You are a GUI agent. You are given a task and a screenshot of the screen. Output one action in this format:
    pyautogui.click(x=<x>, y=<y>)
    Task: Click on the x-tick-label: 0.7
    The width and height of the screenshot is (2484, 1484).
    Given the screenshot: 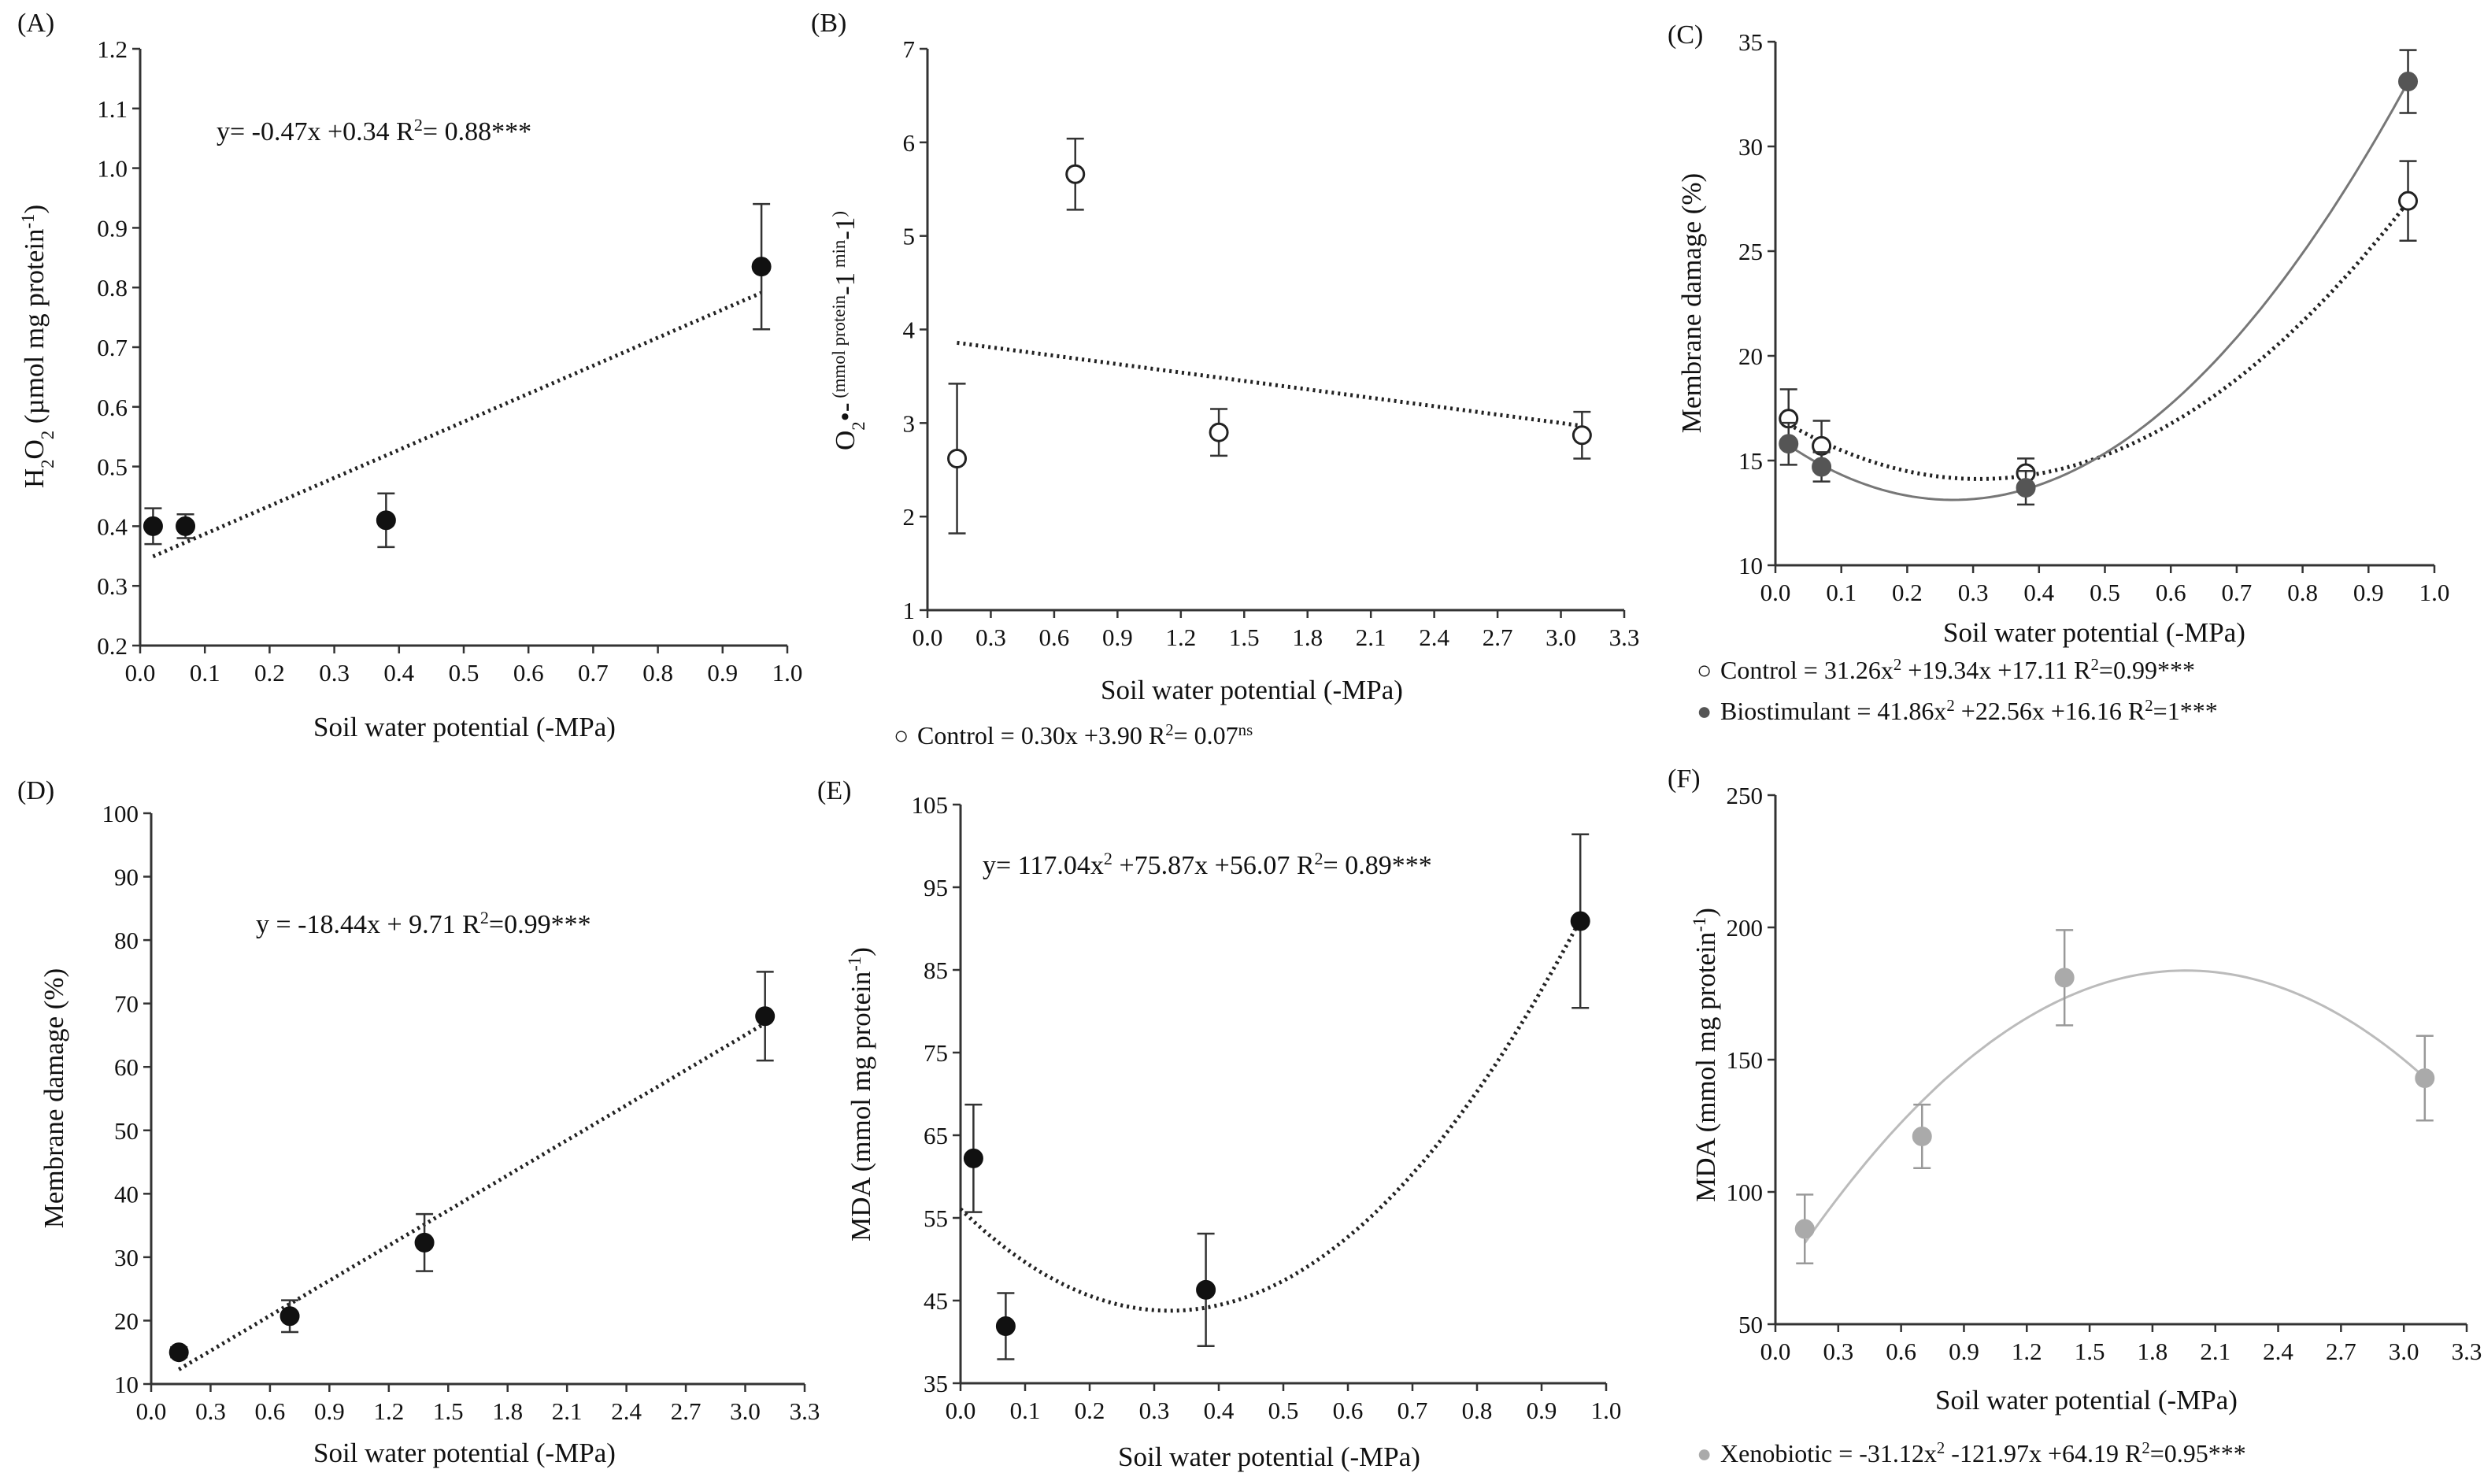 What is the action you would take?
    pyautogui.click(x=2237, y=593)
    